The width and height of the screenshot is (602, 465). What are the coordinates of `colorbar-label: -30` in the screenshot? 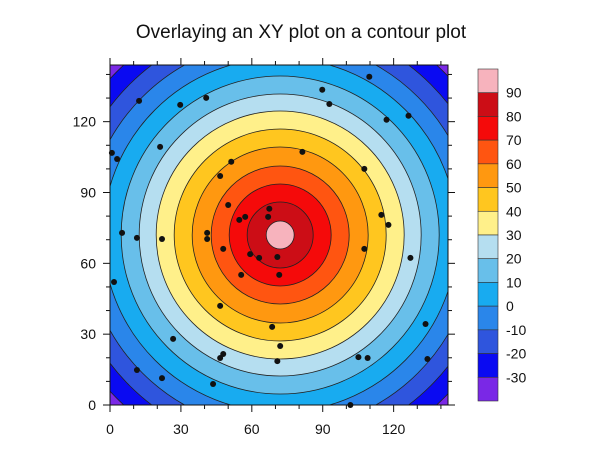 It's located at (516, 377).